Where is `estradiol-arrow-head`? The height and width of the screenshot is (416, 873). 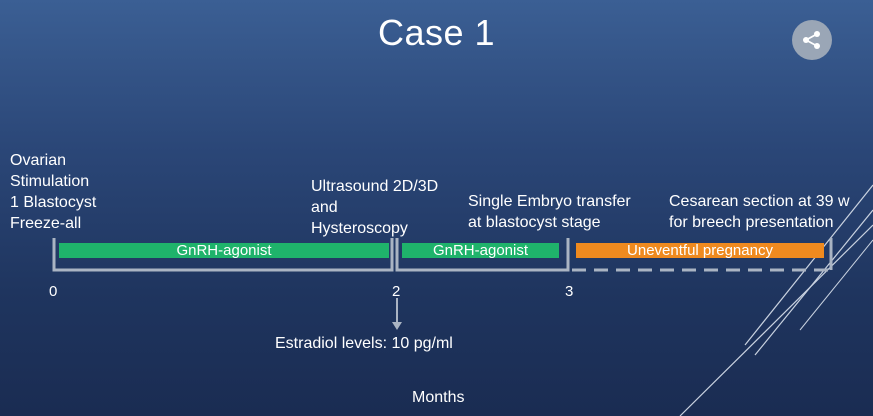 estradiol-arrow-head is located at coordinates (397, 326).